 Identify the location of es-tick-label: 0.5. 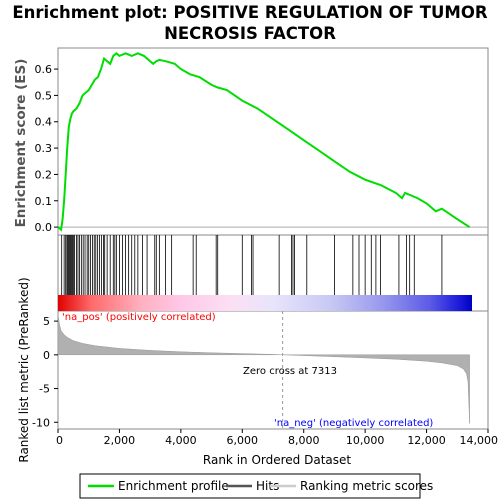
(44, 95).